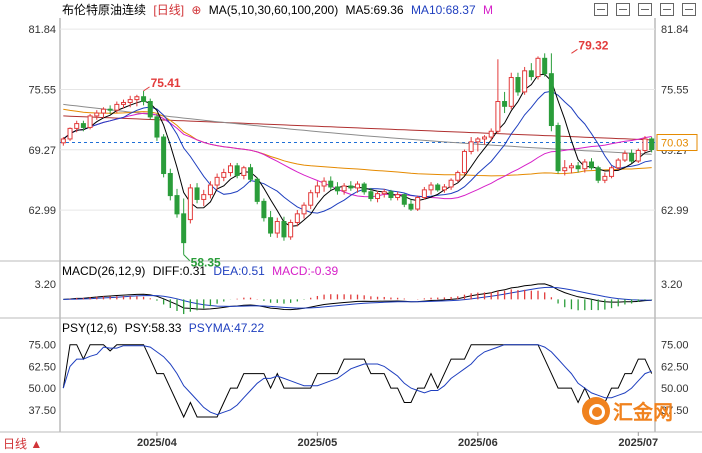 This screenshot has width=702, height=453. What do you see at coordinates (226, 328) in the screenshot?
I see `psyma-value: PSYMA:47.22` at bounding box center [226, 328].